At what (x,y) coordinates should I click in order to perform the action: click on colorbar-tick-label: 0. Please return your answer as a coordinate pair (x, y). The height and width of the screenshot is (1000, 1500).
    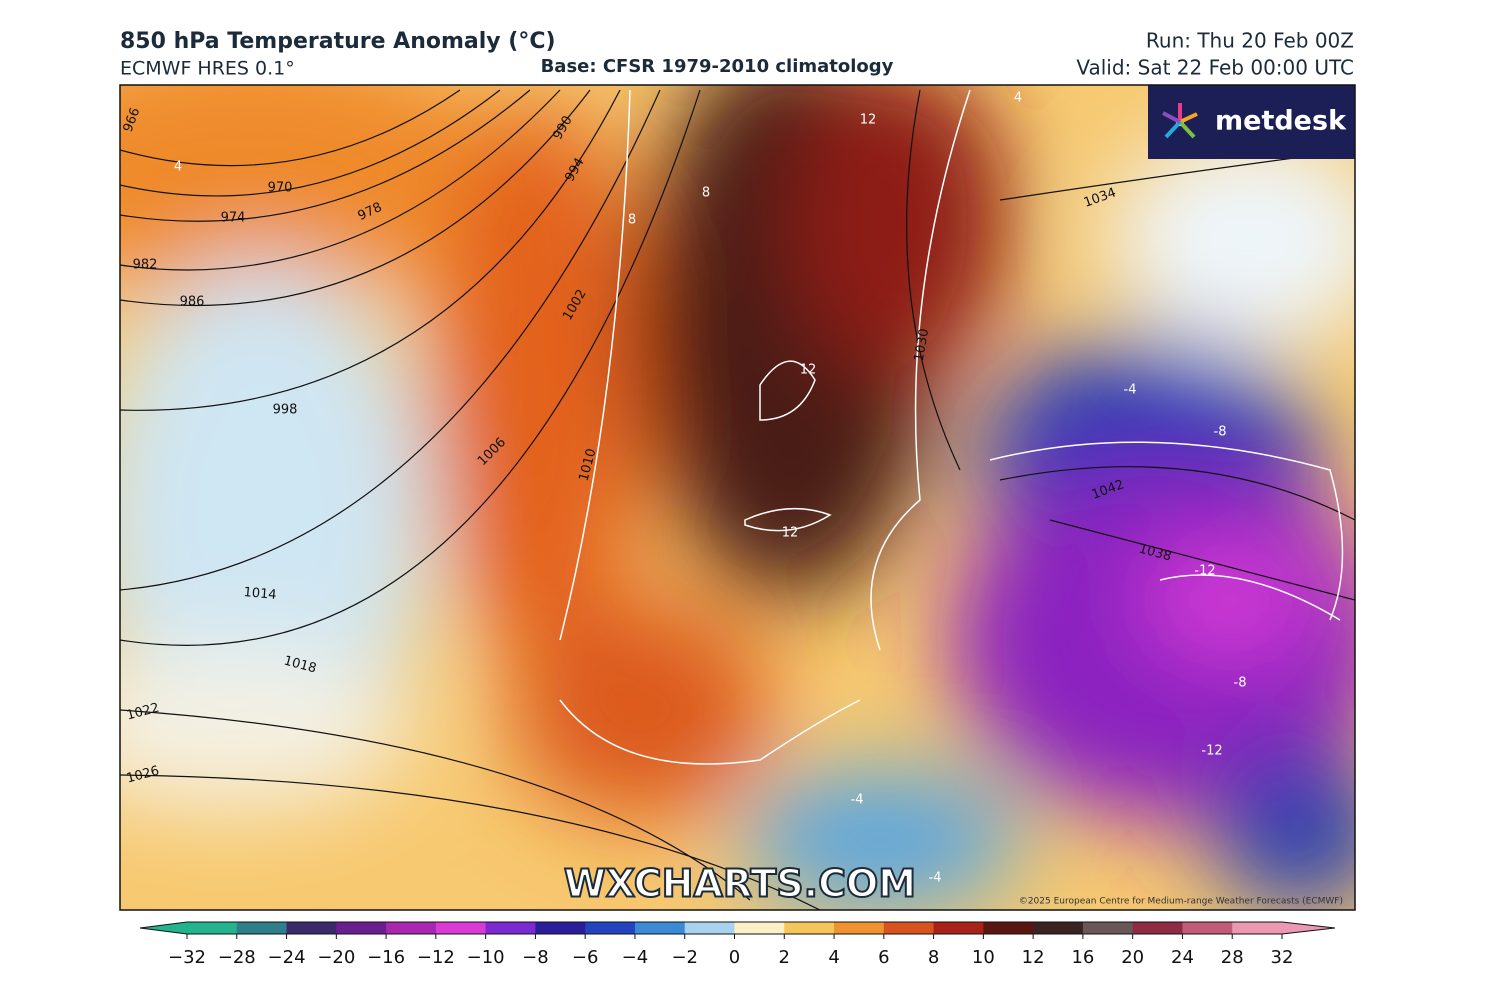
    Looking at the image, I should click on (734, 957).